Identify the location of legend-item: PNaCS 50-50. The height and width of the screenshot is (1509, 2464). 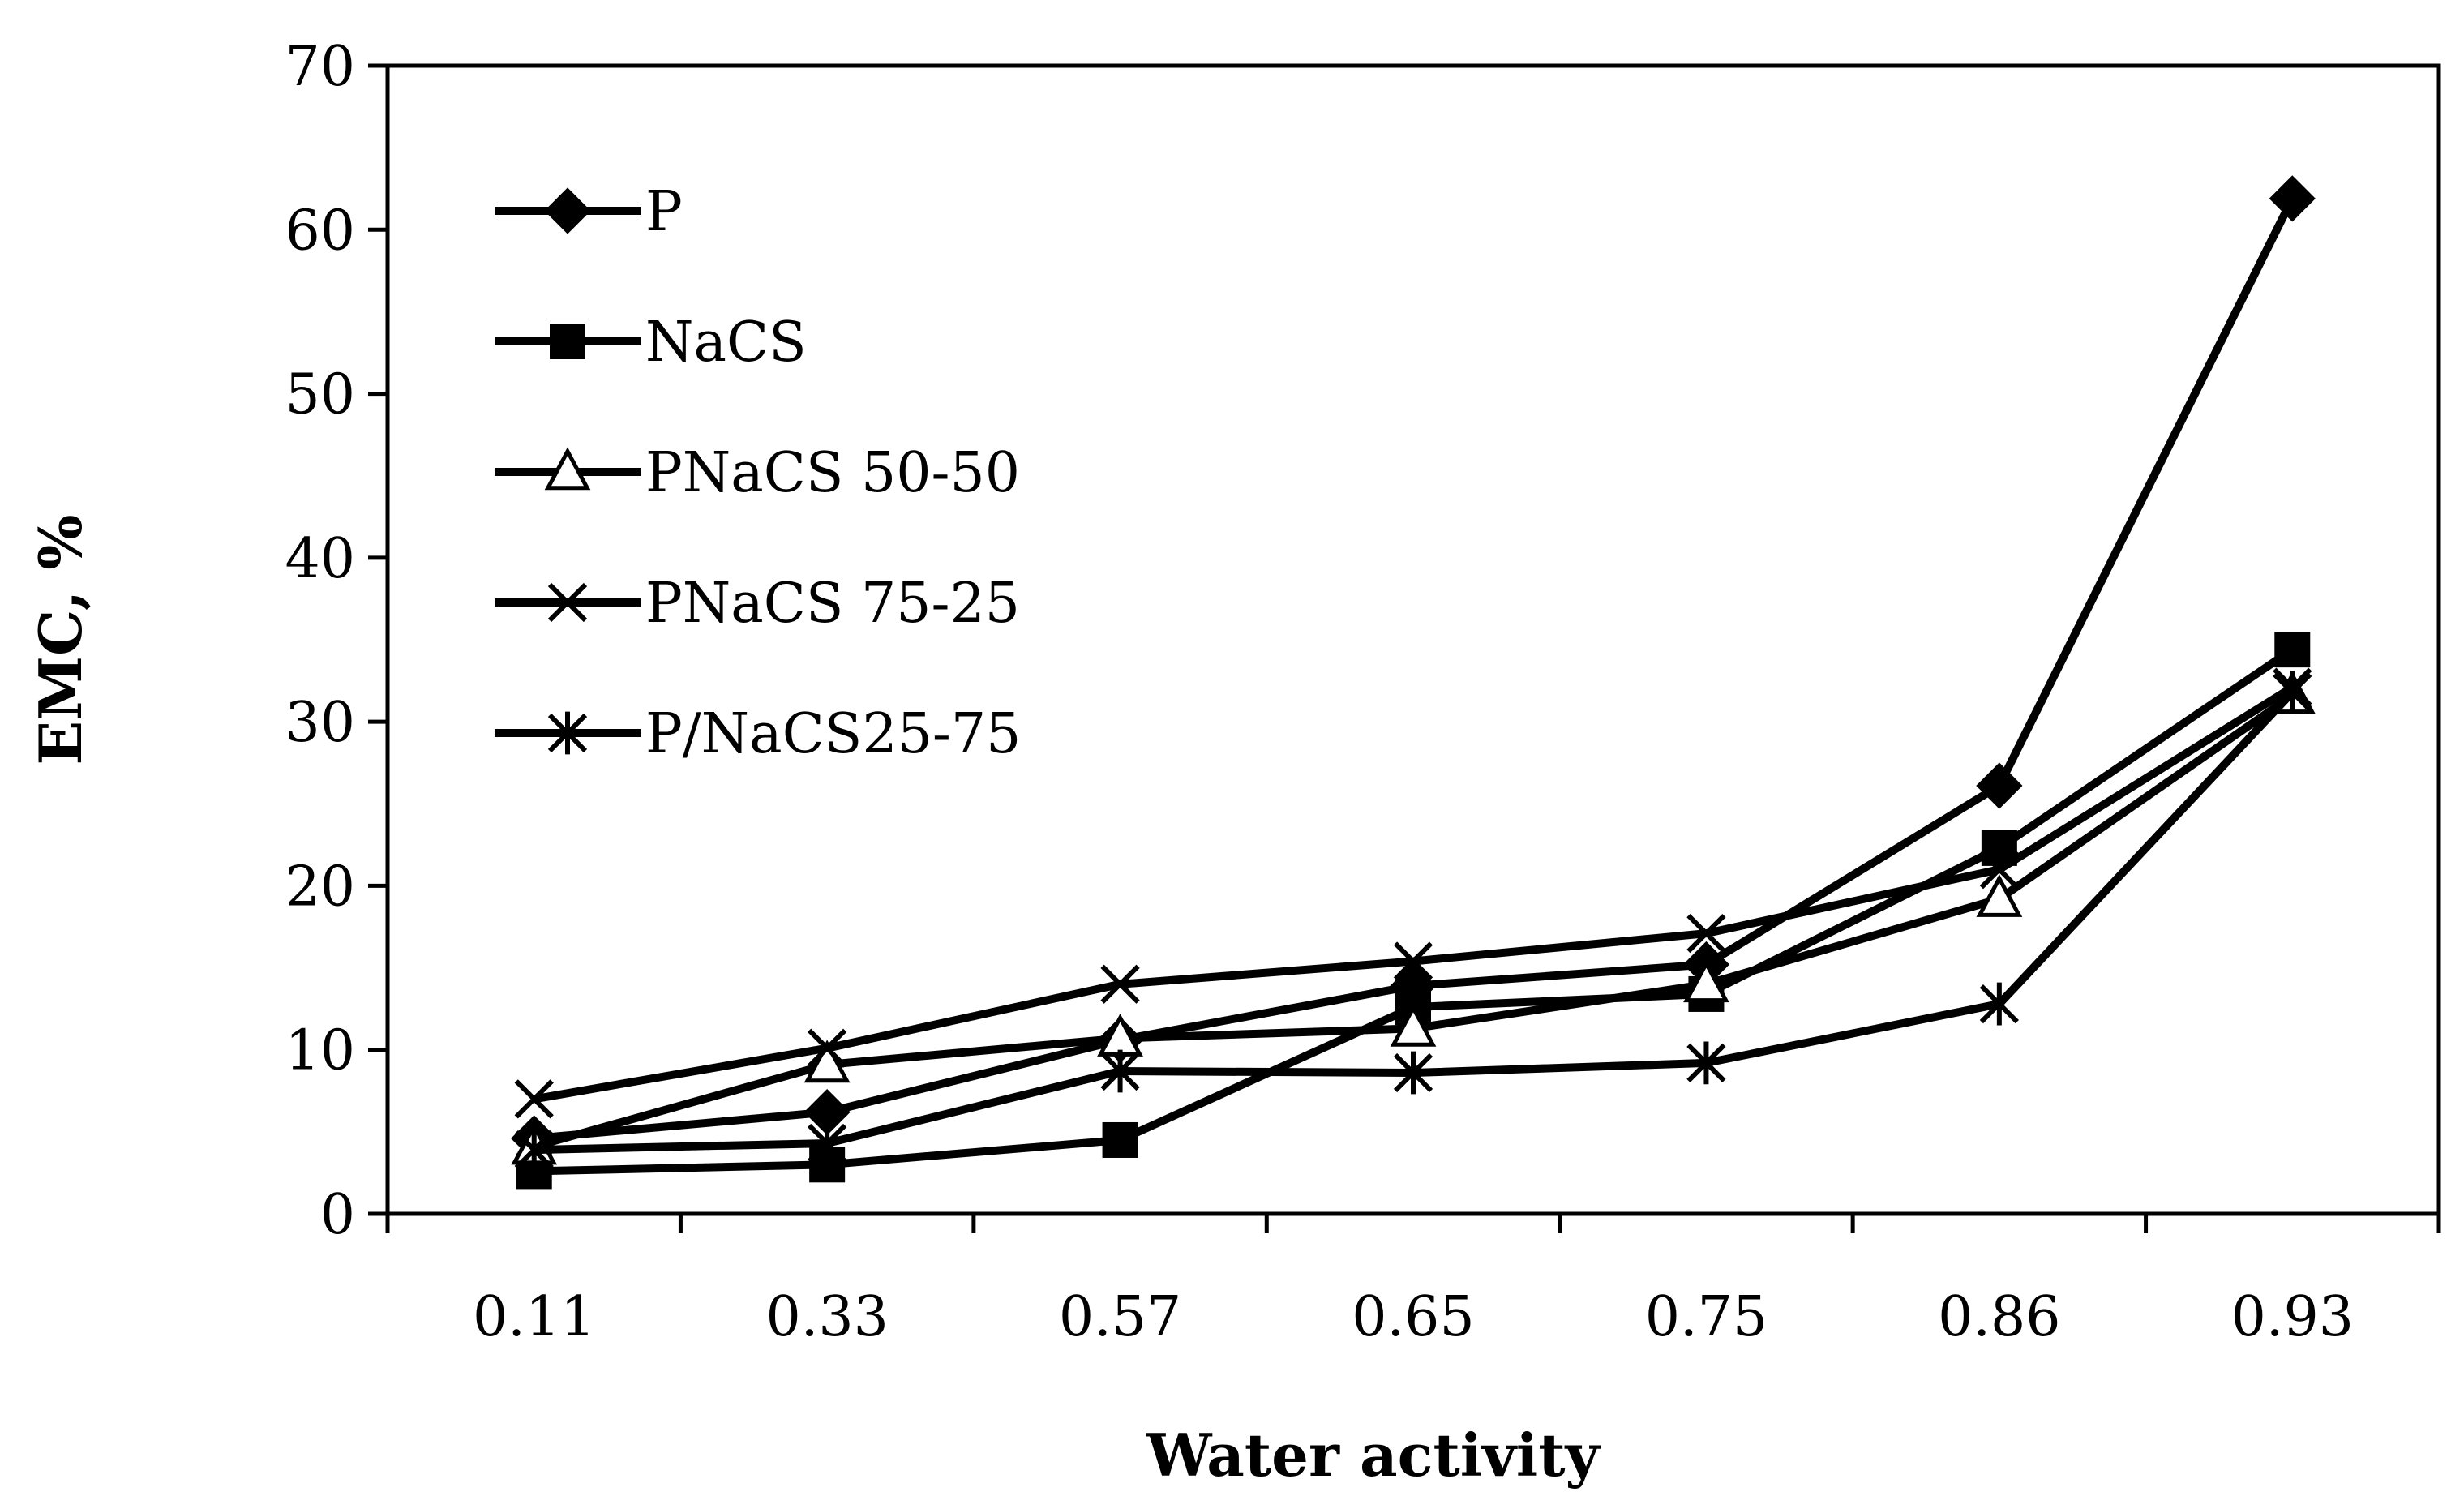
(757, 473).